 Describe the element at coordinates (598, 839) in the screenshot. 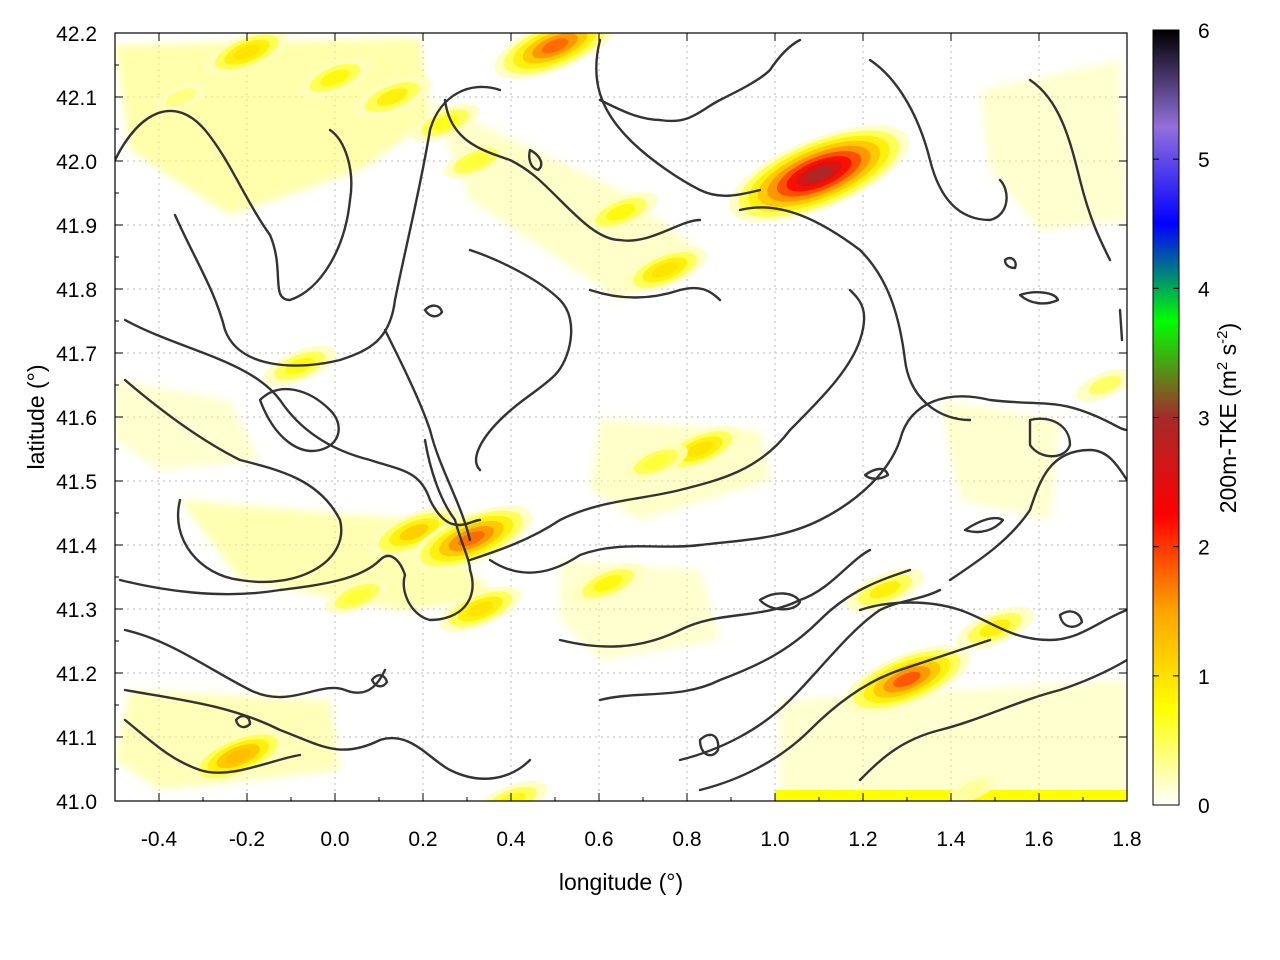

I see `x-tick-label: 0.6` at that location.